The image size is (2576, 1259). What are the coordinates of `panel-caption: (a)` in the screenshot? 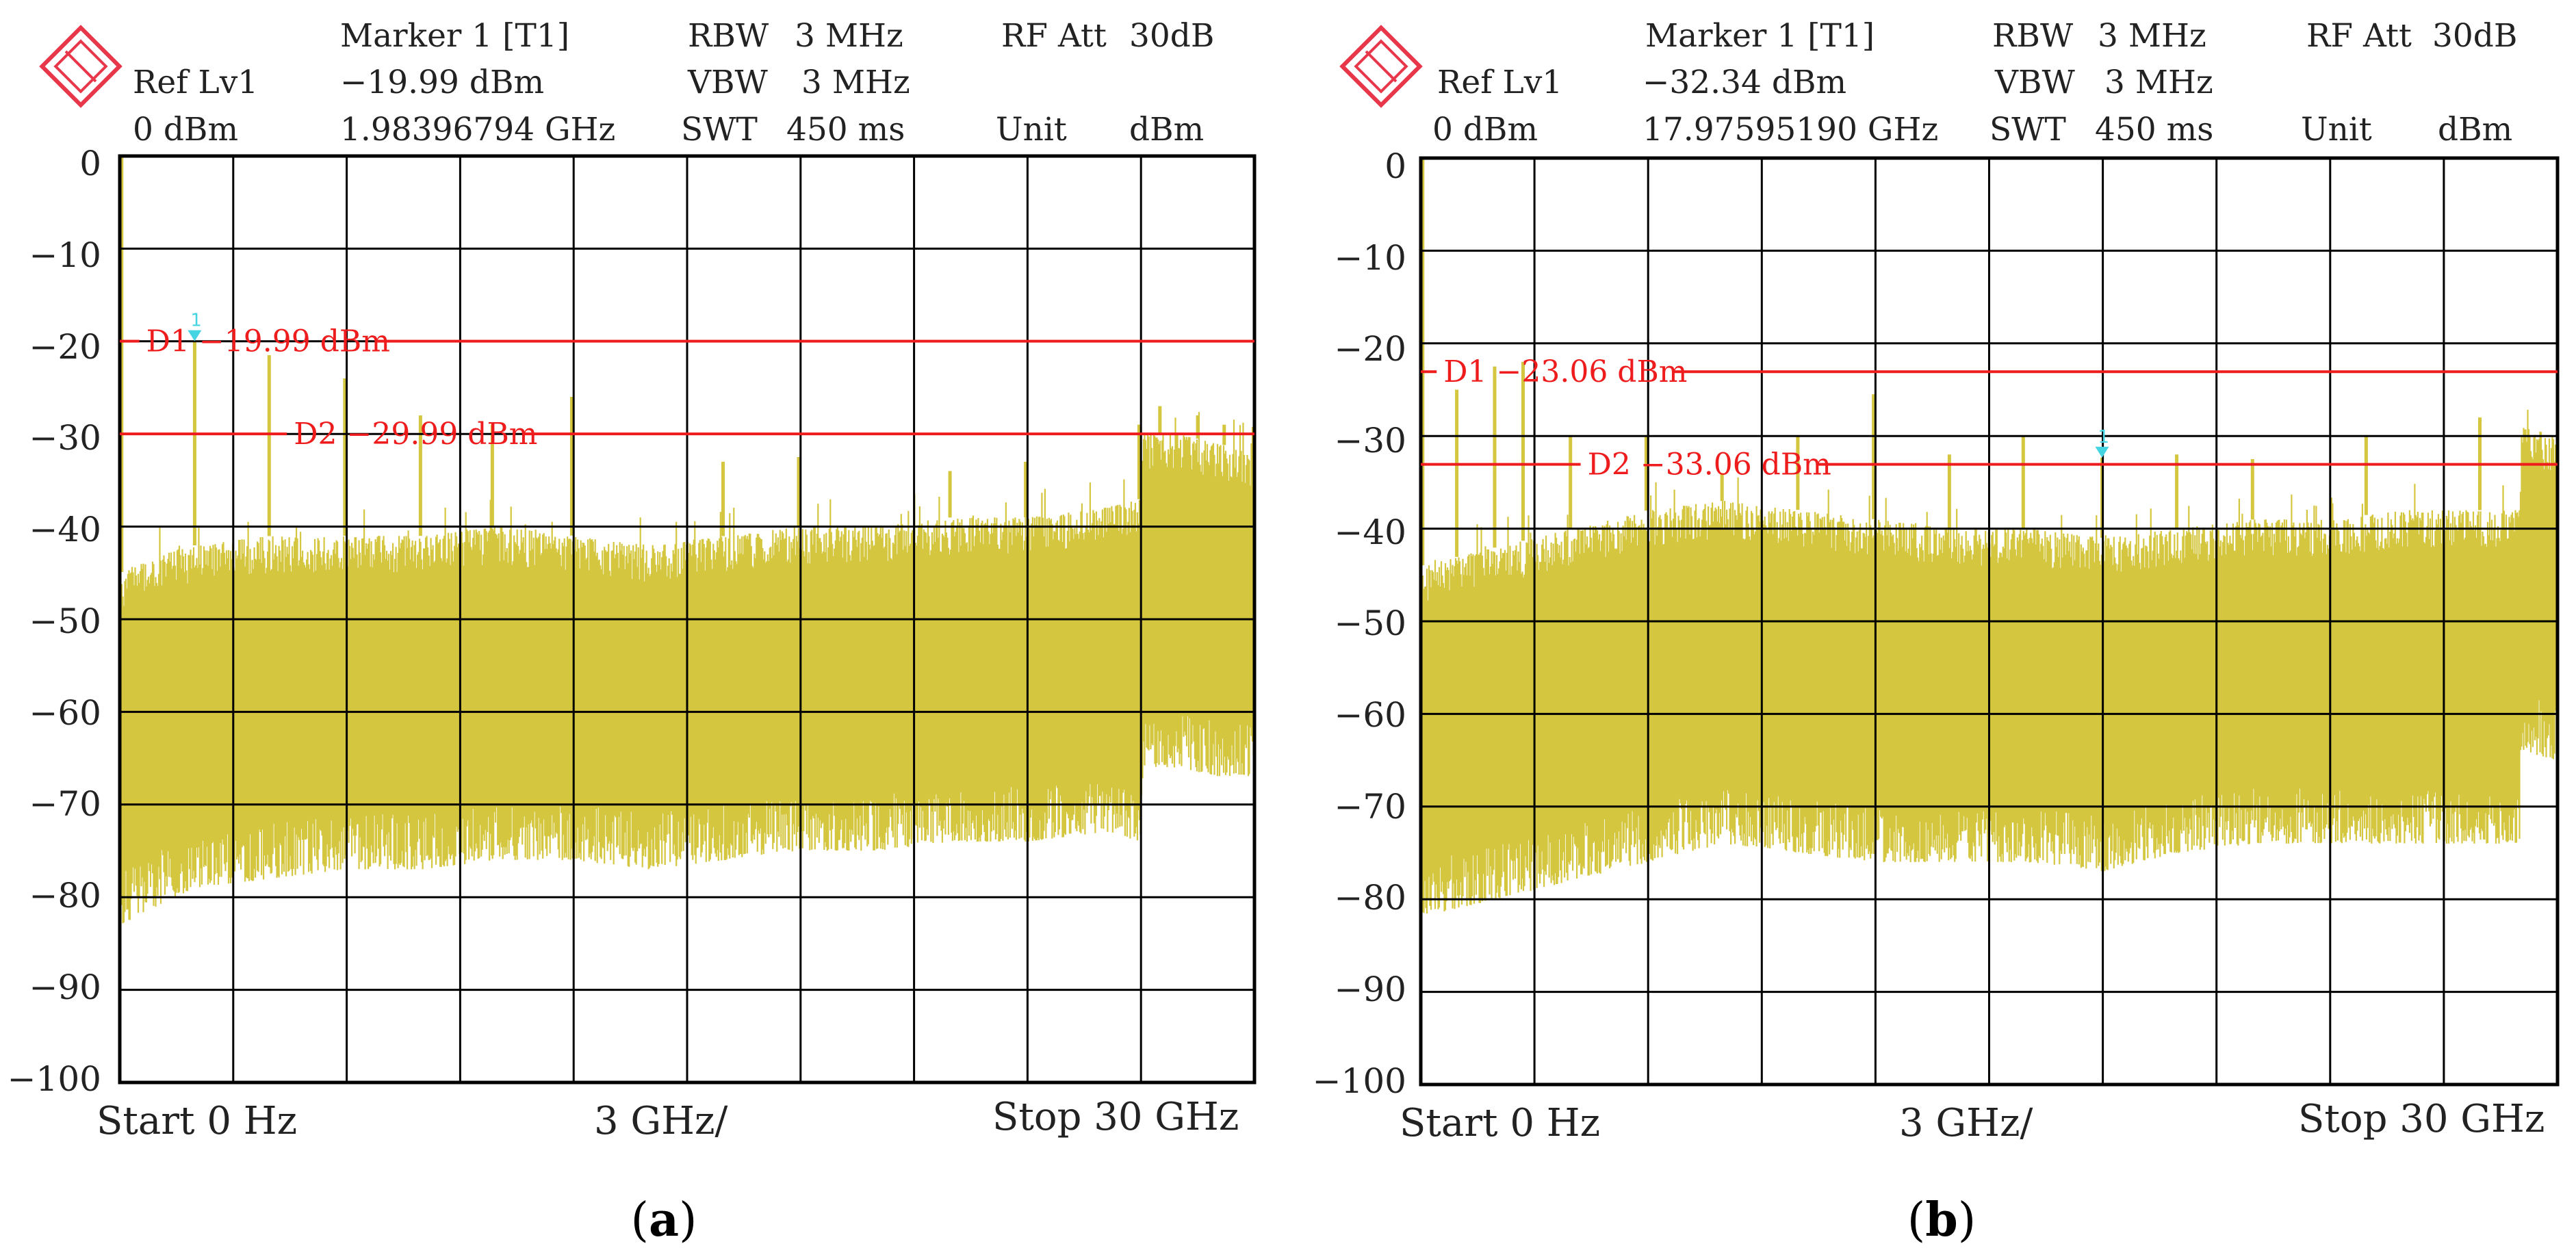 It's located at (663, 1220).